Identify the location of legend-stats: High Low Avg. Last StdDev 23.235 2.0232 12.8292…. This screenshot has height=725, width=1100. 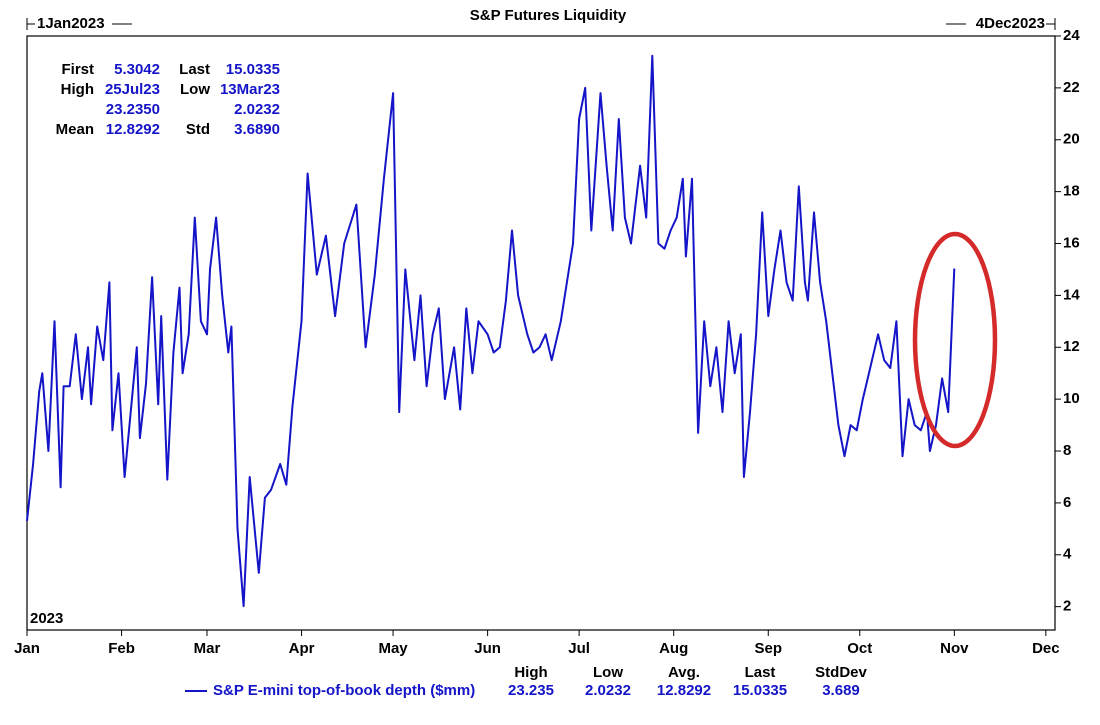
(687, 681).